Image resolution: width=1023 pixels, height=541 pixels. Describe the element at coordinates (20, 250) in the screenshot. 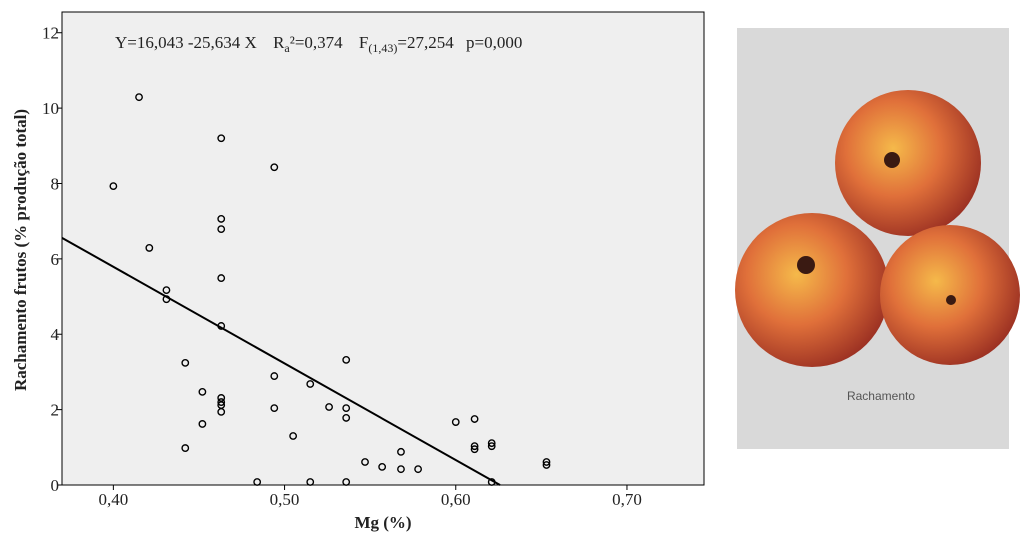

I see `y-axis-label: Rachamento frutos (% produção total)` at that location.